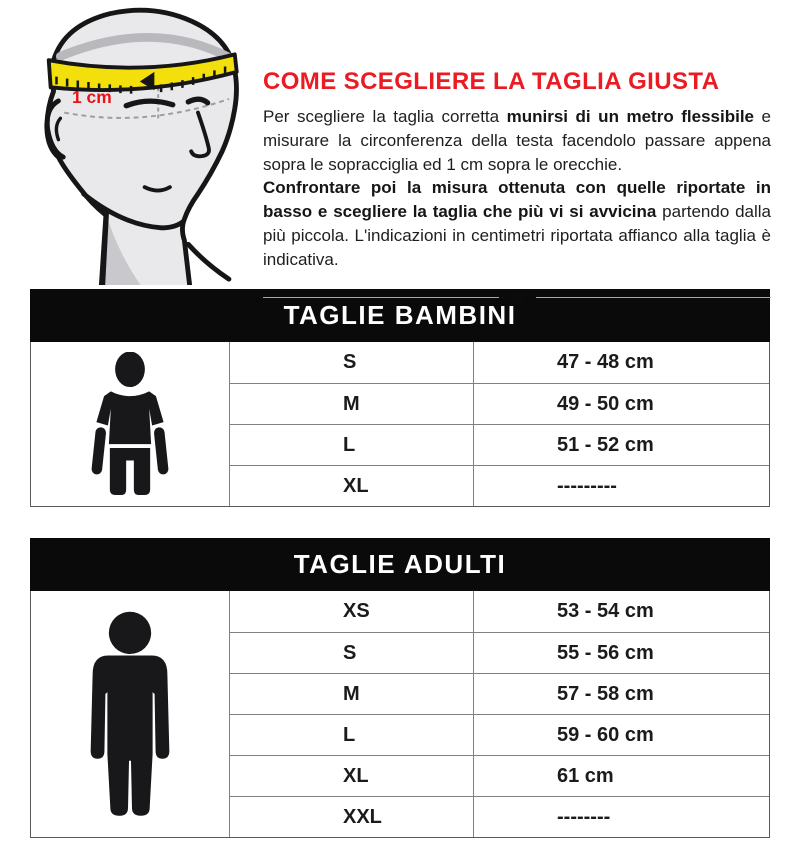  What do you see at coordinates (491, 81) in the screenshot?
I see `page-title: COME SCEGLIERE LA TAGLIA GIUSTA` at bounding box center [491, 81].